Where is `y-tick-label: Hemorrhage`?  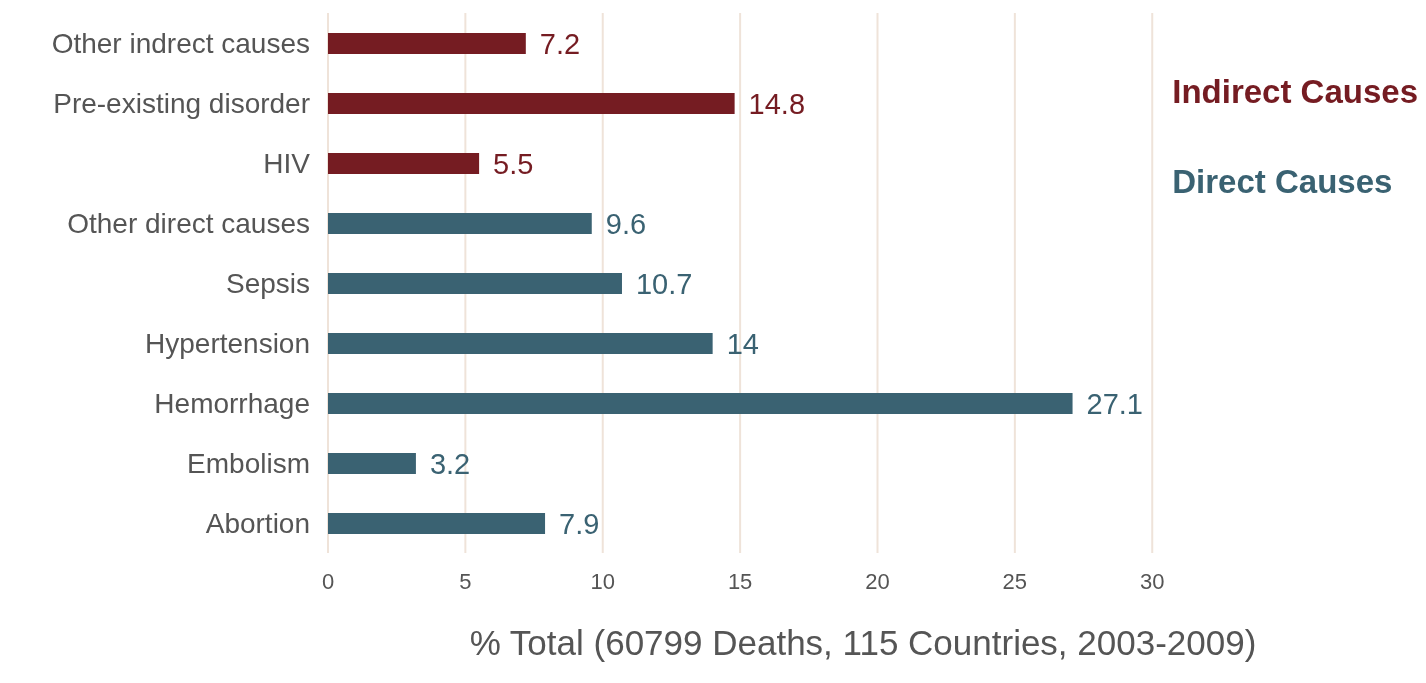
y-tick-label: Hemorrhage is located at coordinates (232, 403).